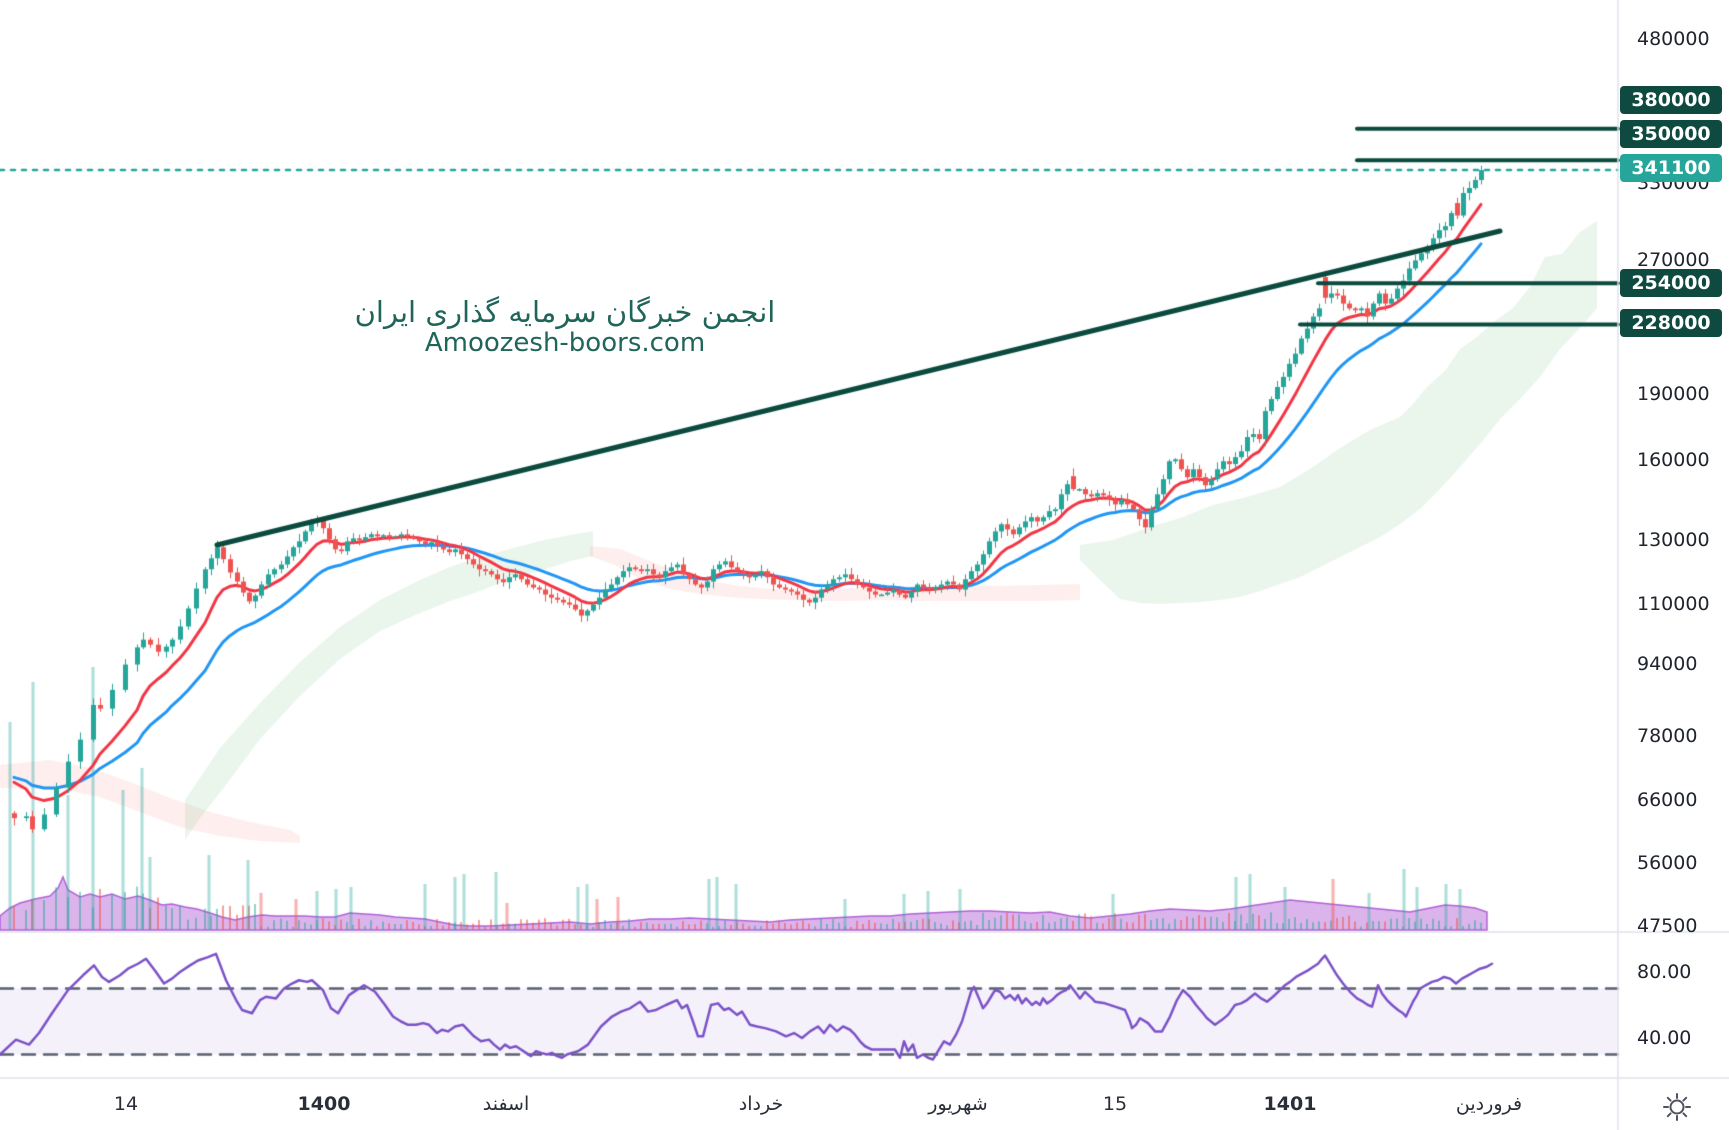  Describe the element at coordinates (1667, 735) in the screenshot. I see `price-axis-label: 78000` at that location.